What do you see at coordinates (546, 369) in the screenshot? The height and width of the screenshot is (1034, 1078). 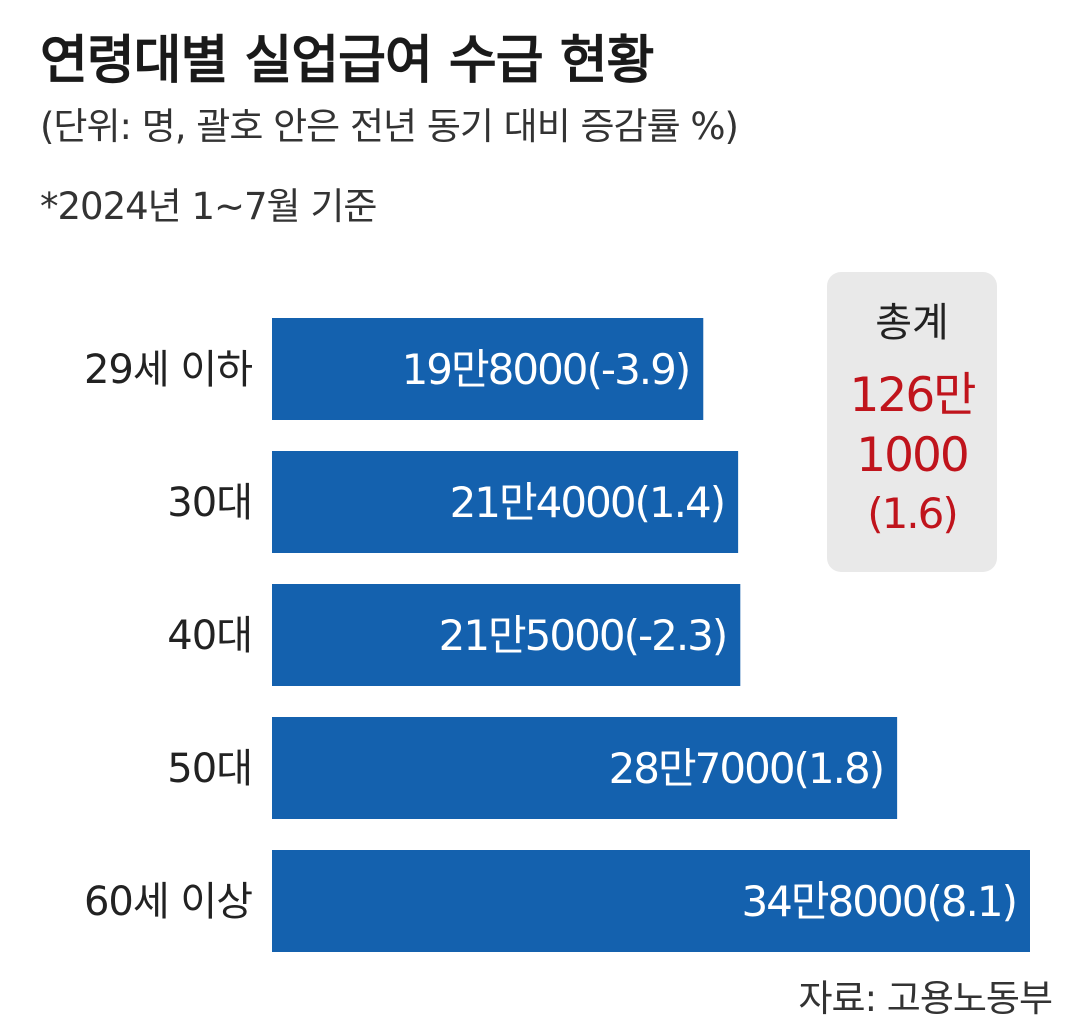 I see `value-label-0: 19만8000(-3.9)` at bounding box center [546, 369].